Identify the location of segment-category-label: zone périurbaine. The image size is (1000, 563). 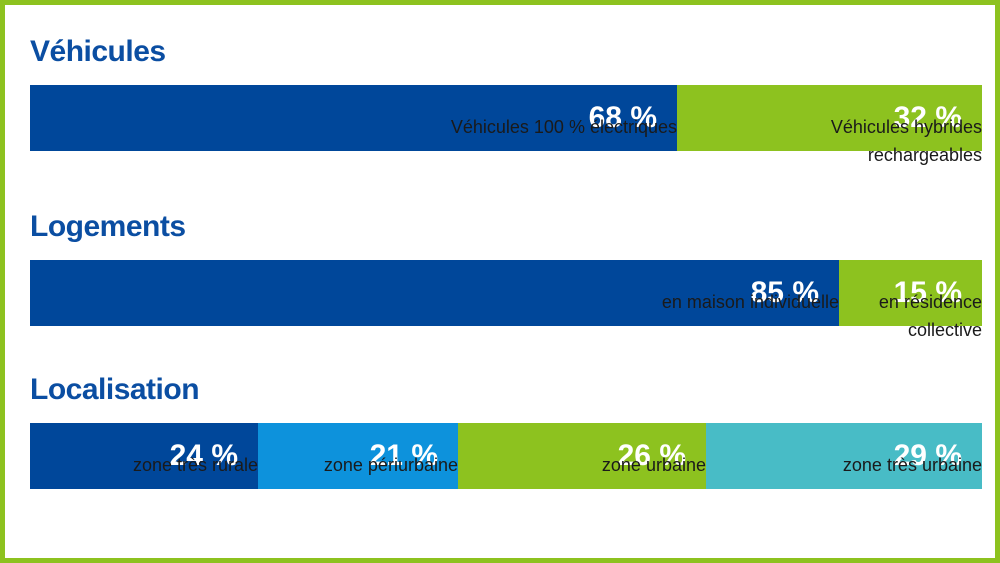
(390, 465).